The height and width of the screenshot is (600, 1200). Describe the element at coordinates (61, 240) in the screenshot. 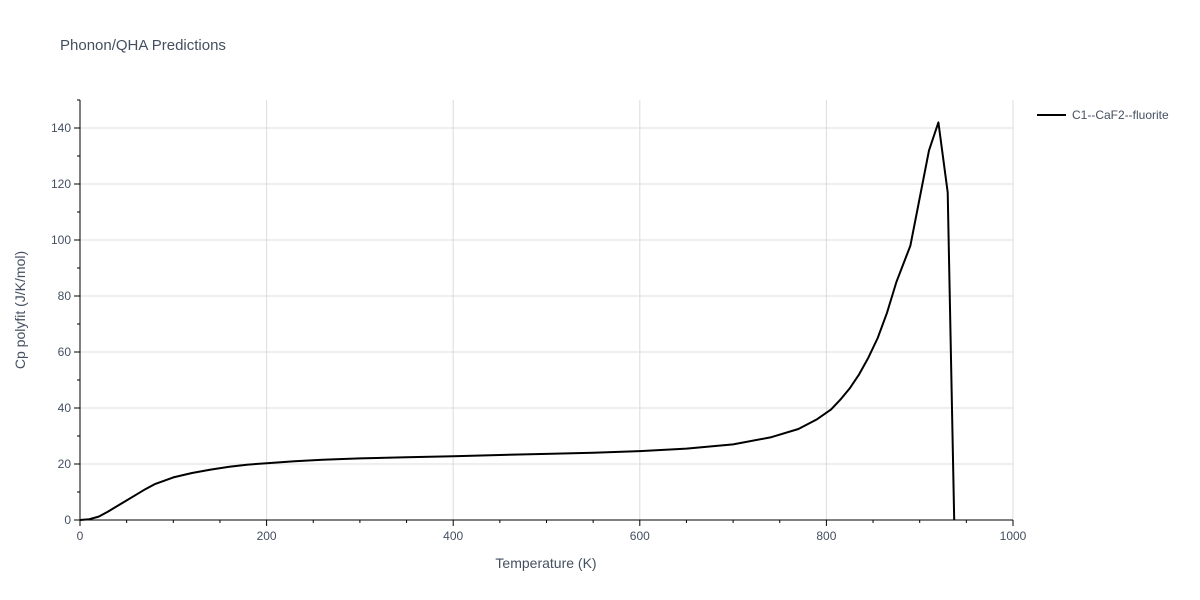

I see `y-tick-label: 100` at that location.